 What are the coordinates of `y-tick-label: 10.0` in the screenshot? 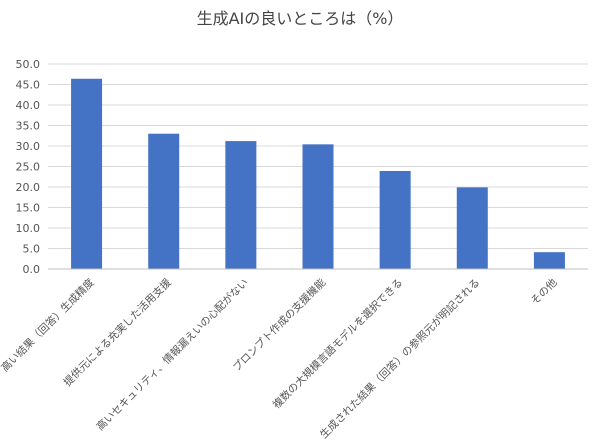 It's located at (28, 228).